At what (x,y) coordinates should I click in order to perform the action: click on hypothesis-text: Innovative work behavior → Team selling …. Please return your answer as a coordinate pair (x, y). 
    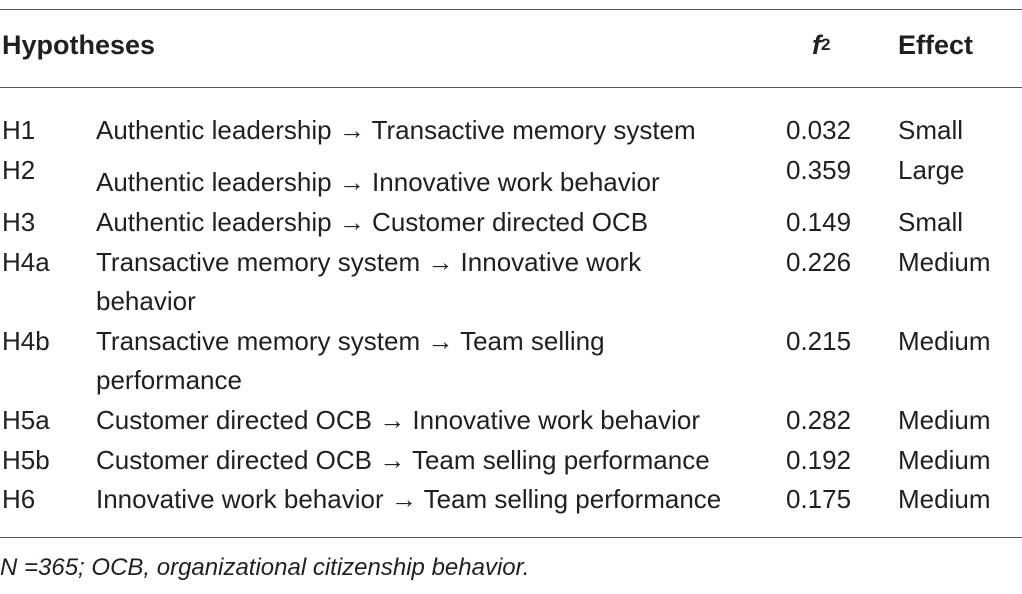
    Looking at the image, I should click on (409, 499).